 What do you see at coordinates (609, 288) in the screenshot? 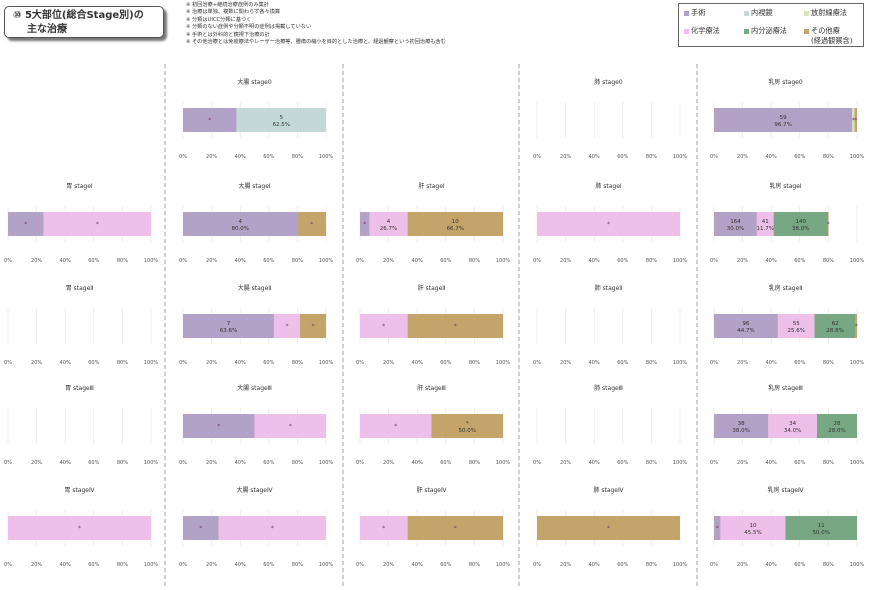
I see `panel-title: 肺 stageⅡ` at bounding box center [609, 288].